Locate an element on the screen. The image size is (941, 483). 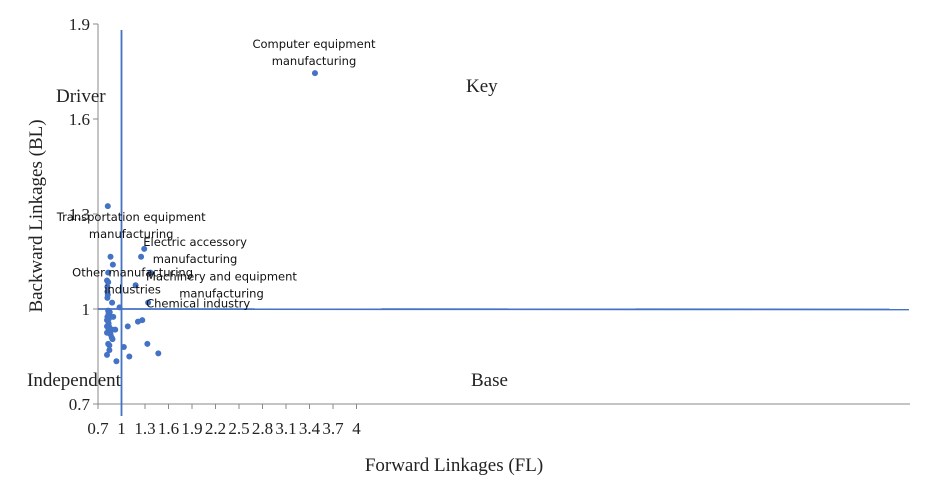
point-label: Computer equipment manufacturing is located at coordinates (314, 52).